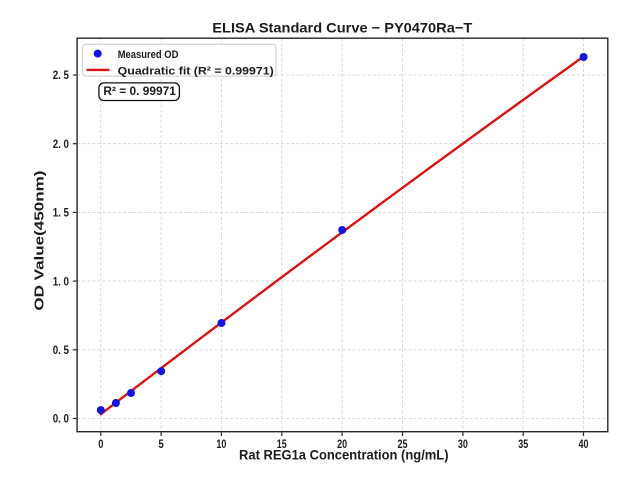  Describe the element at coordinates (342, 445) in the screenshot. I see `svg-text: 20` at that location.